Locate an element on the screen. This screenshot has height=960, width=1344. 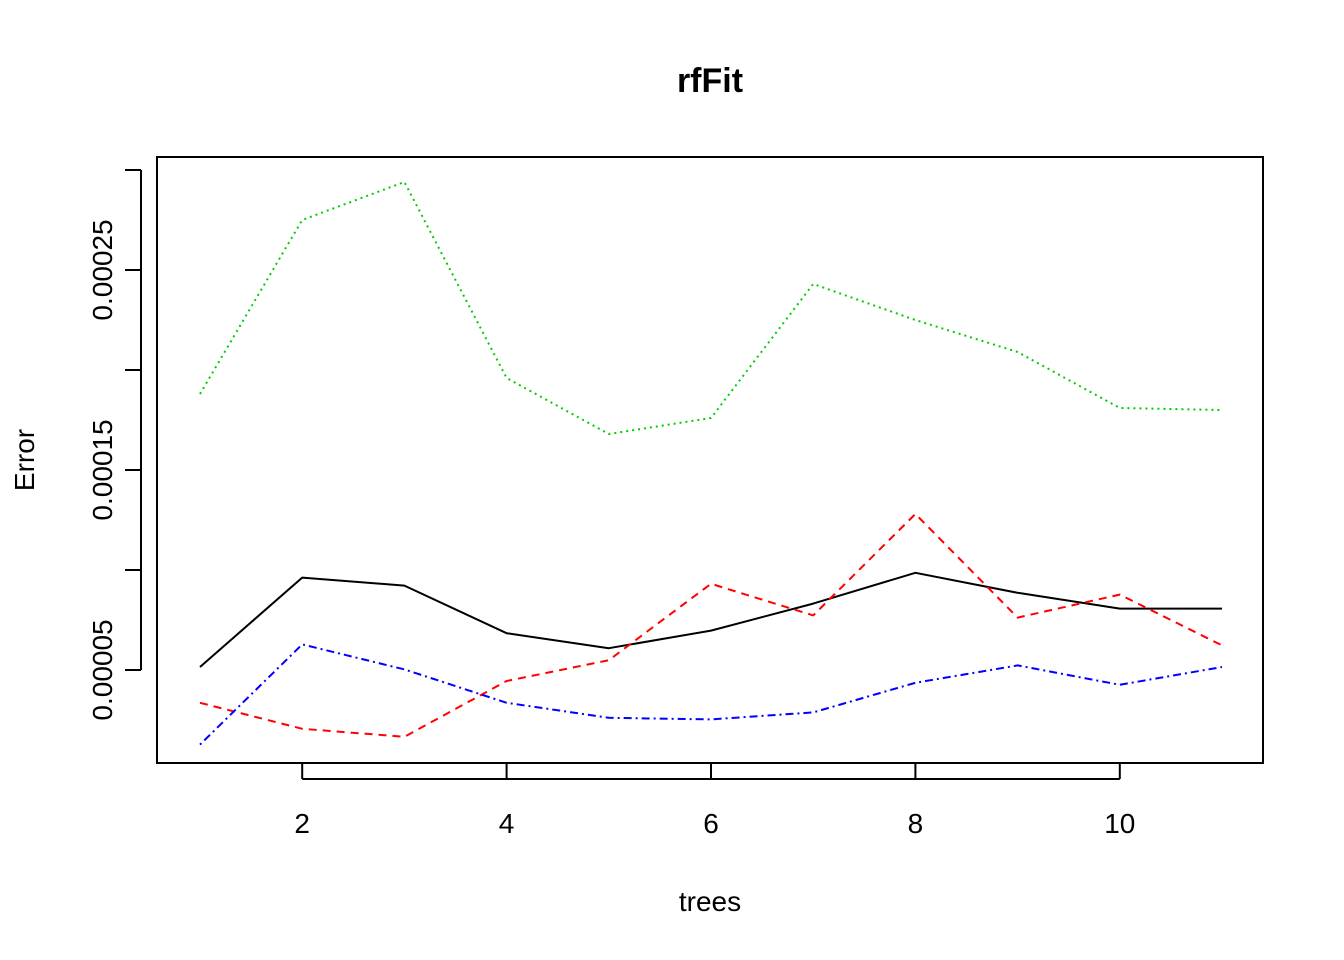
y-axis-label: Error is located at coordinates (24, 460).